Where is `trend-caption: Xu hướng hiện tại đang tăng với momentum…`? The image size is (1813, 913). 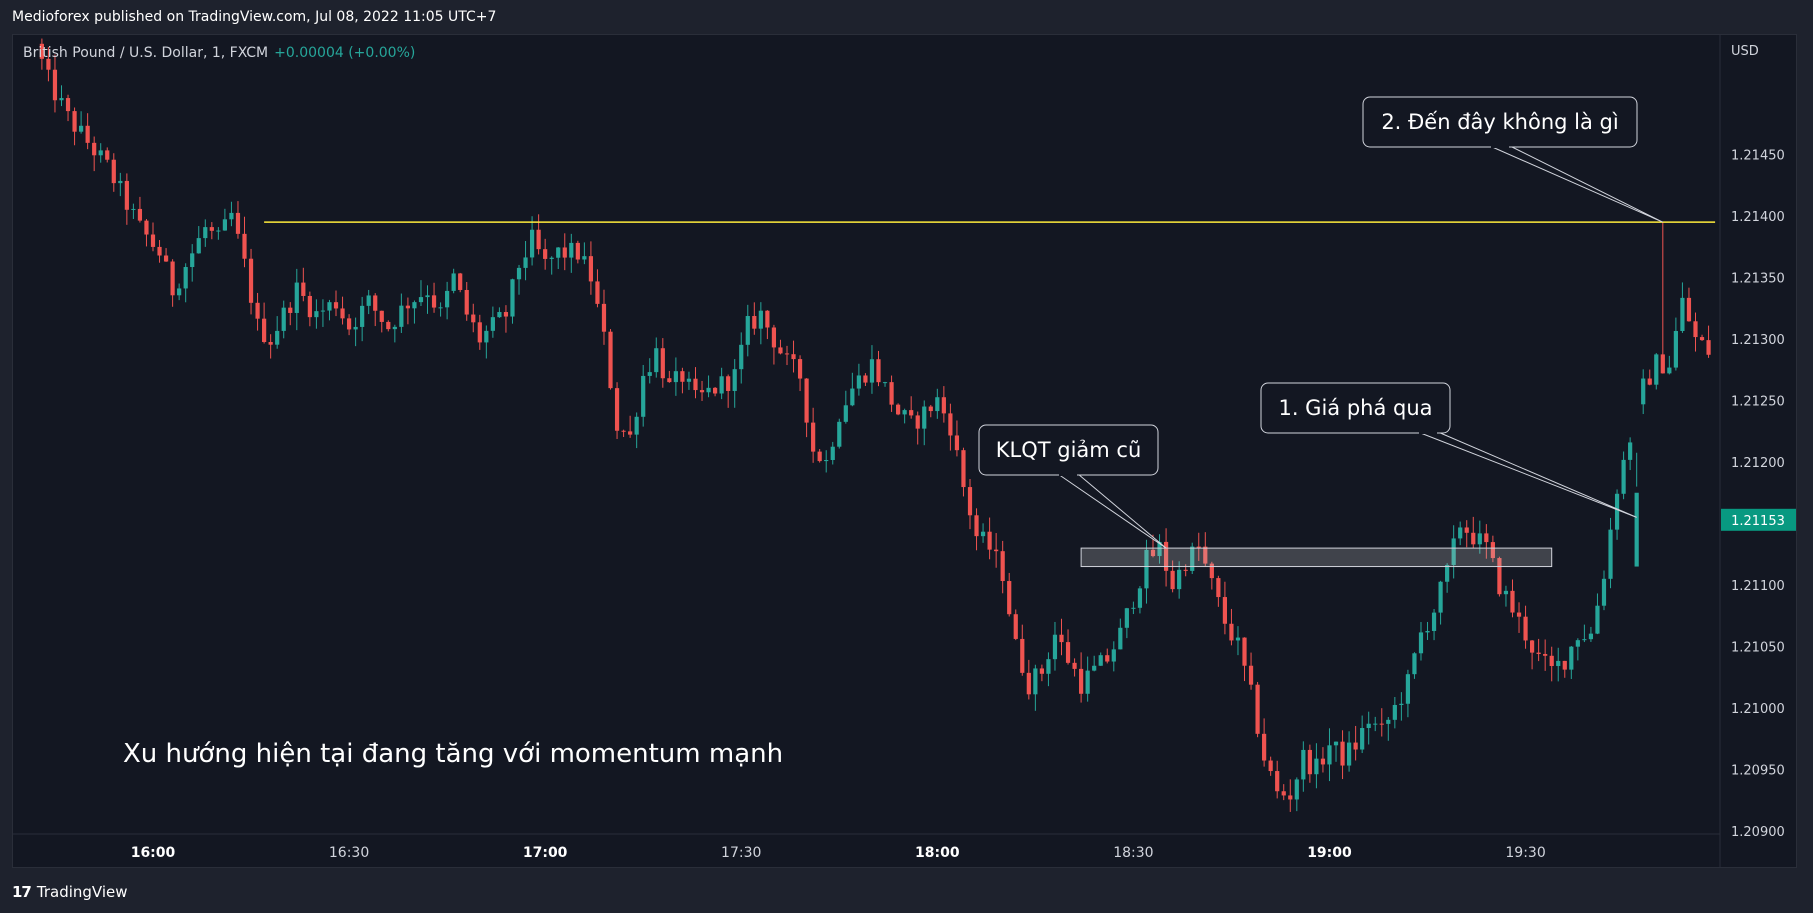 trend-caption: Xu hướng hiện tại đang tăng với momentum… is located at coordinates (453, 754).